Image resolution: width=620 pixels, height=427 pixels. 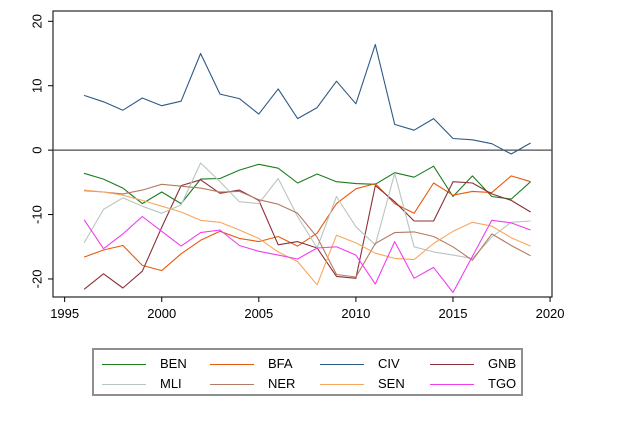 I want to click on legend-label-ben: BEN, so click(x=173, y=363).